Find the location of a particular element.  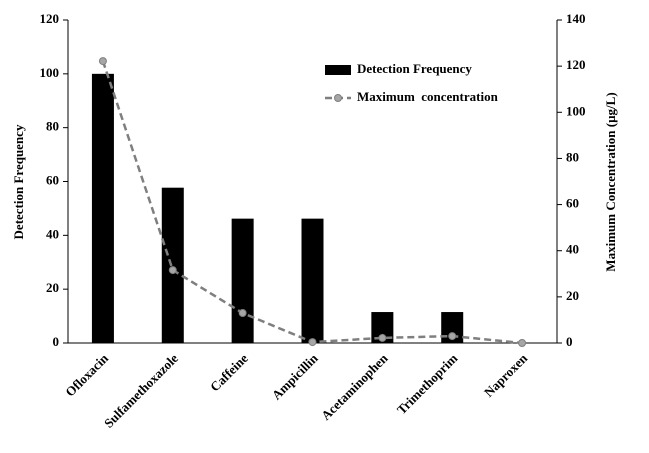

x-tick-label: Ofloxacin is located at coordinates (86, 374).